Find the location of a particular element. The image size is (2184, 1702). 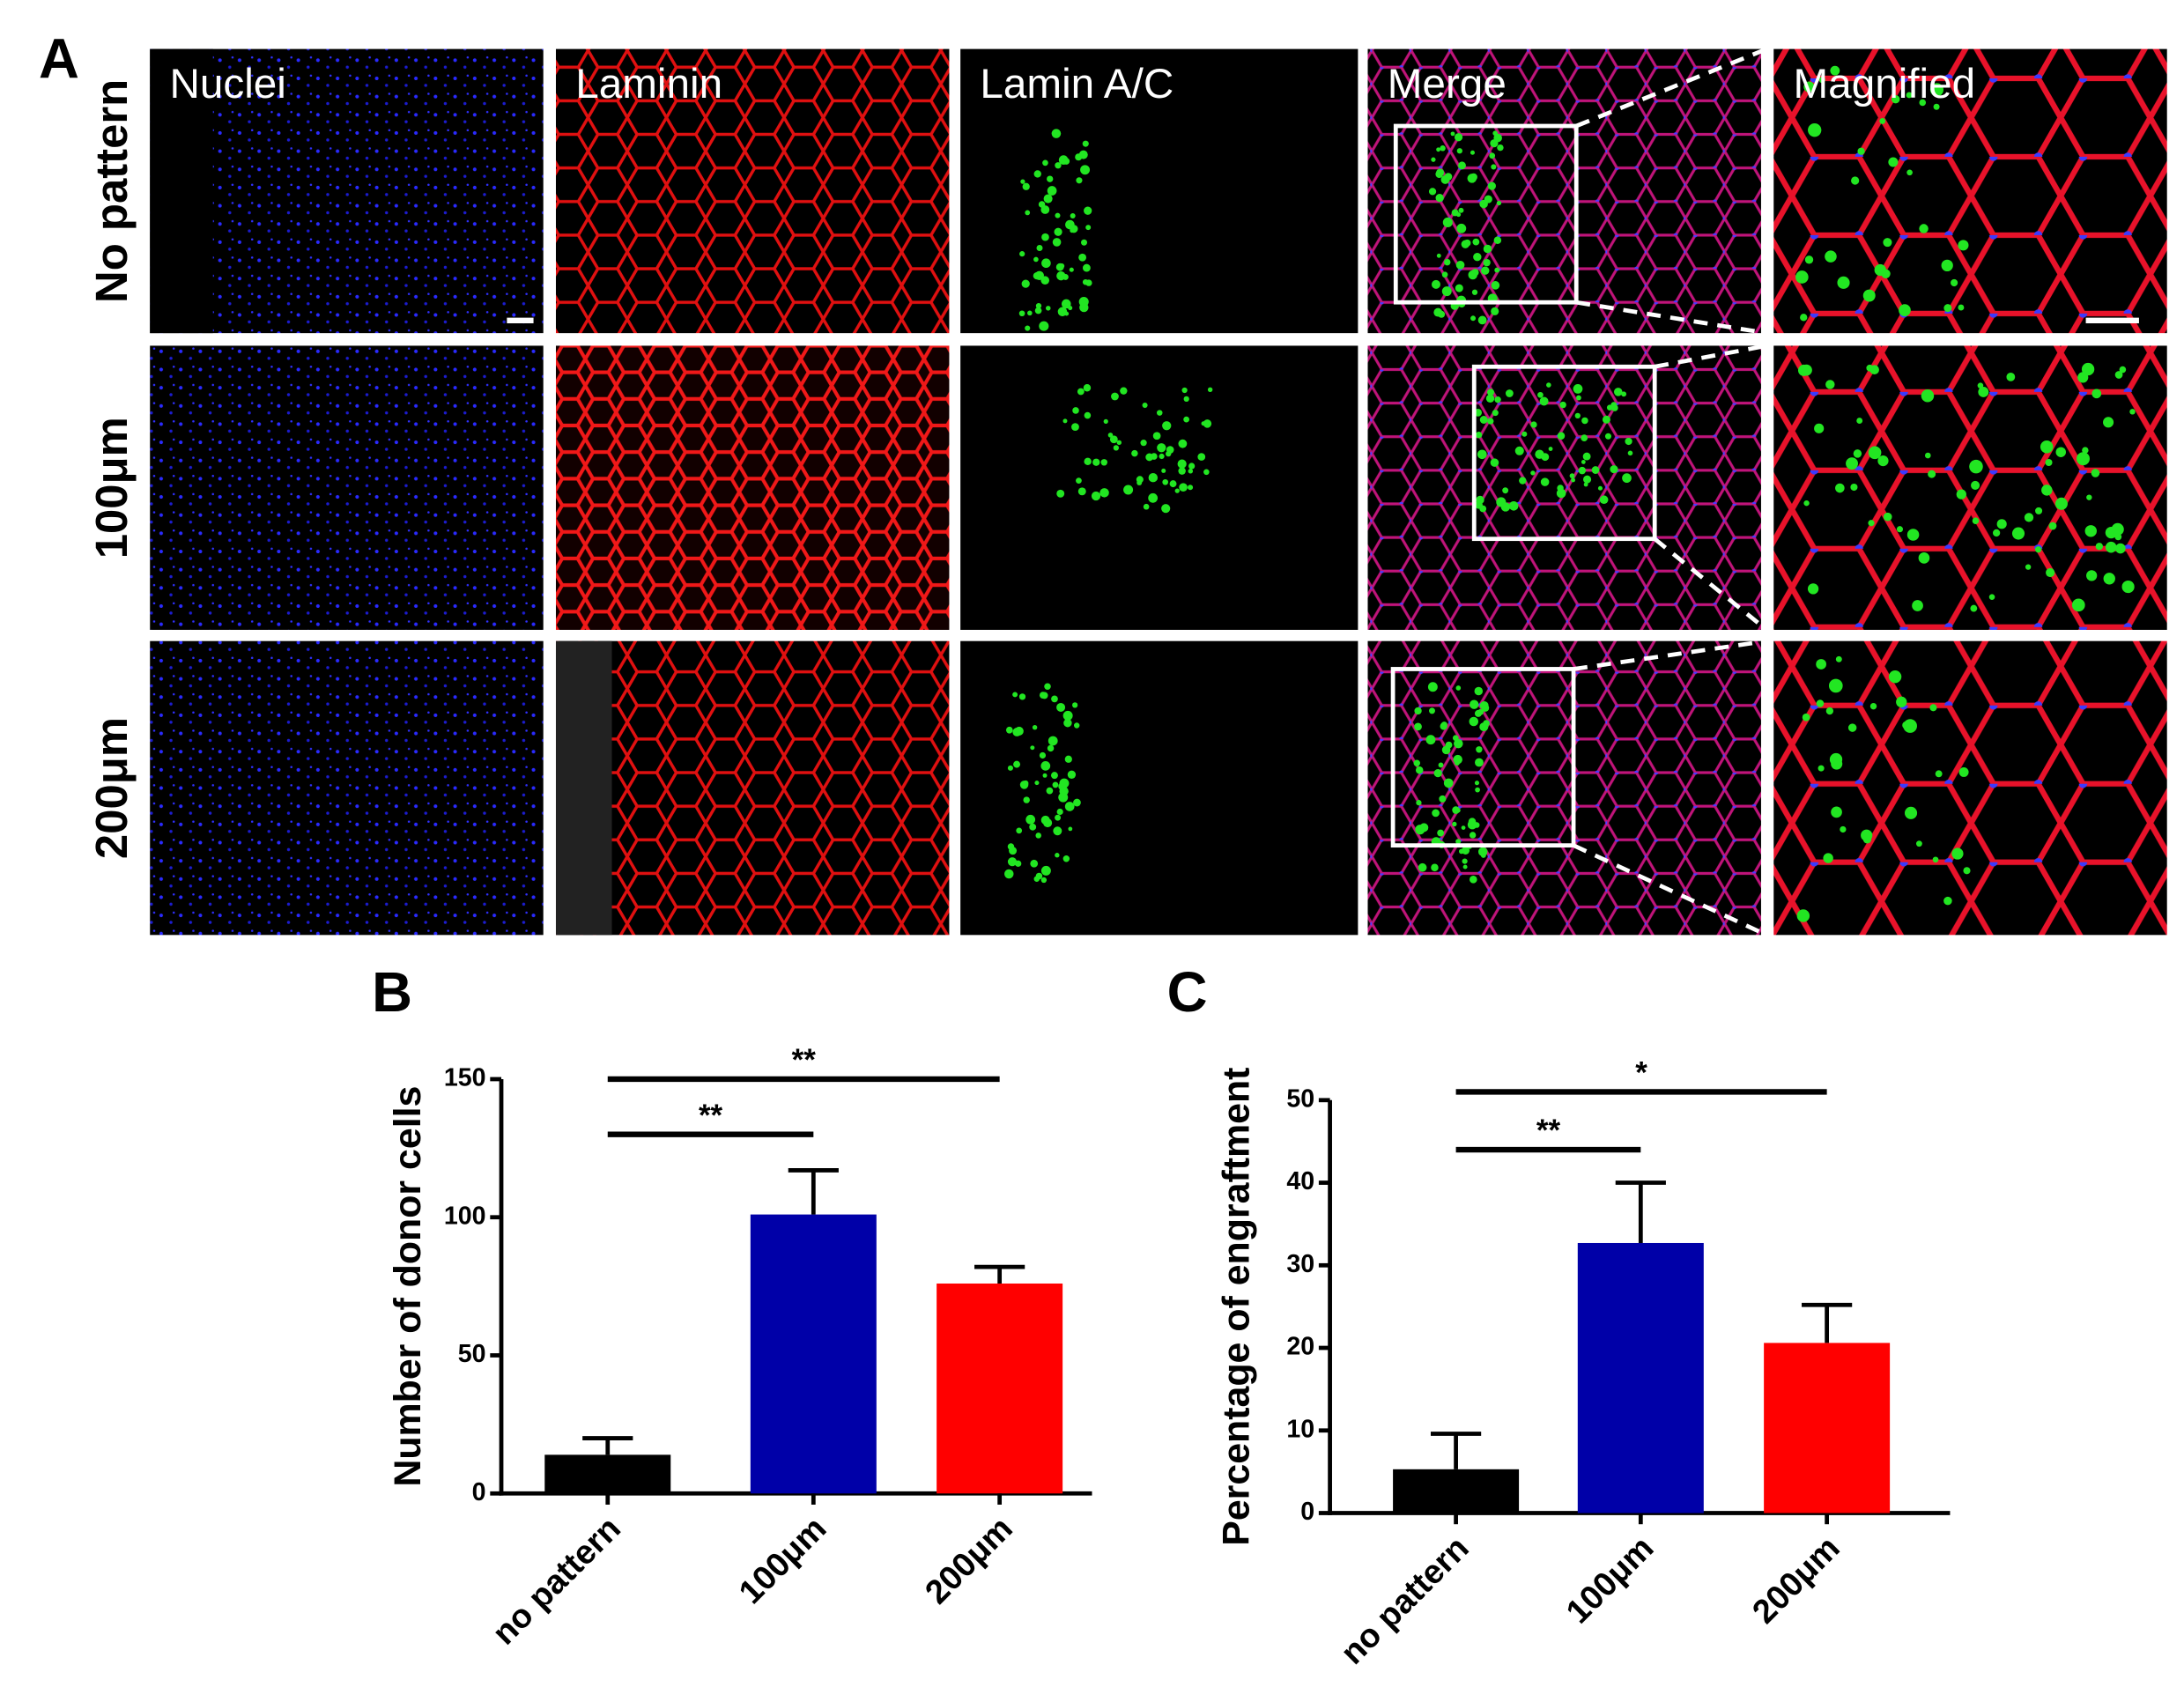

zoom-line is located at coordinates (1670, 655).